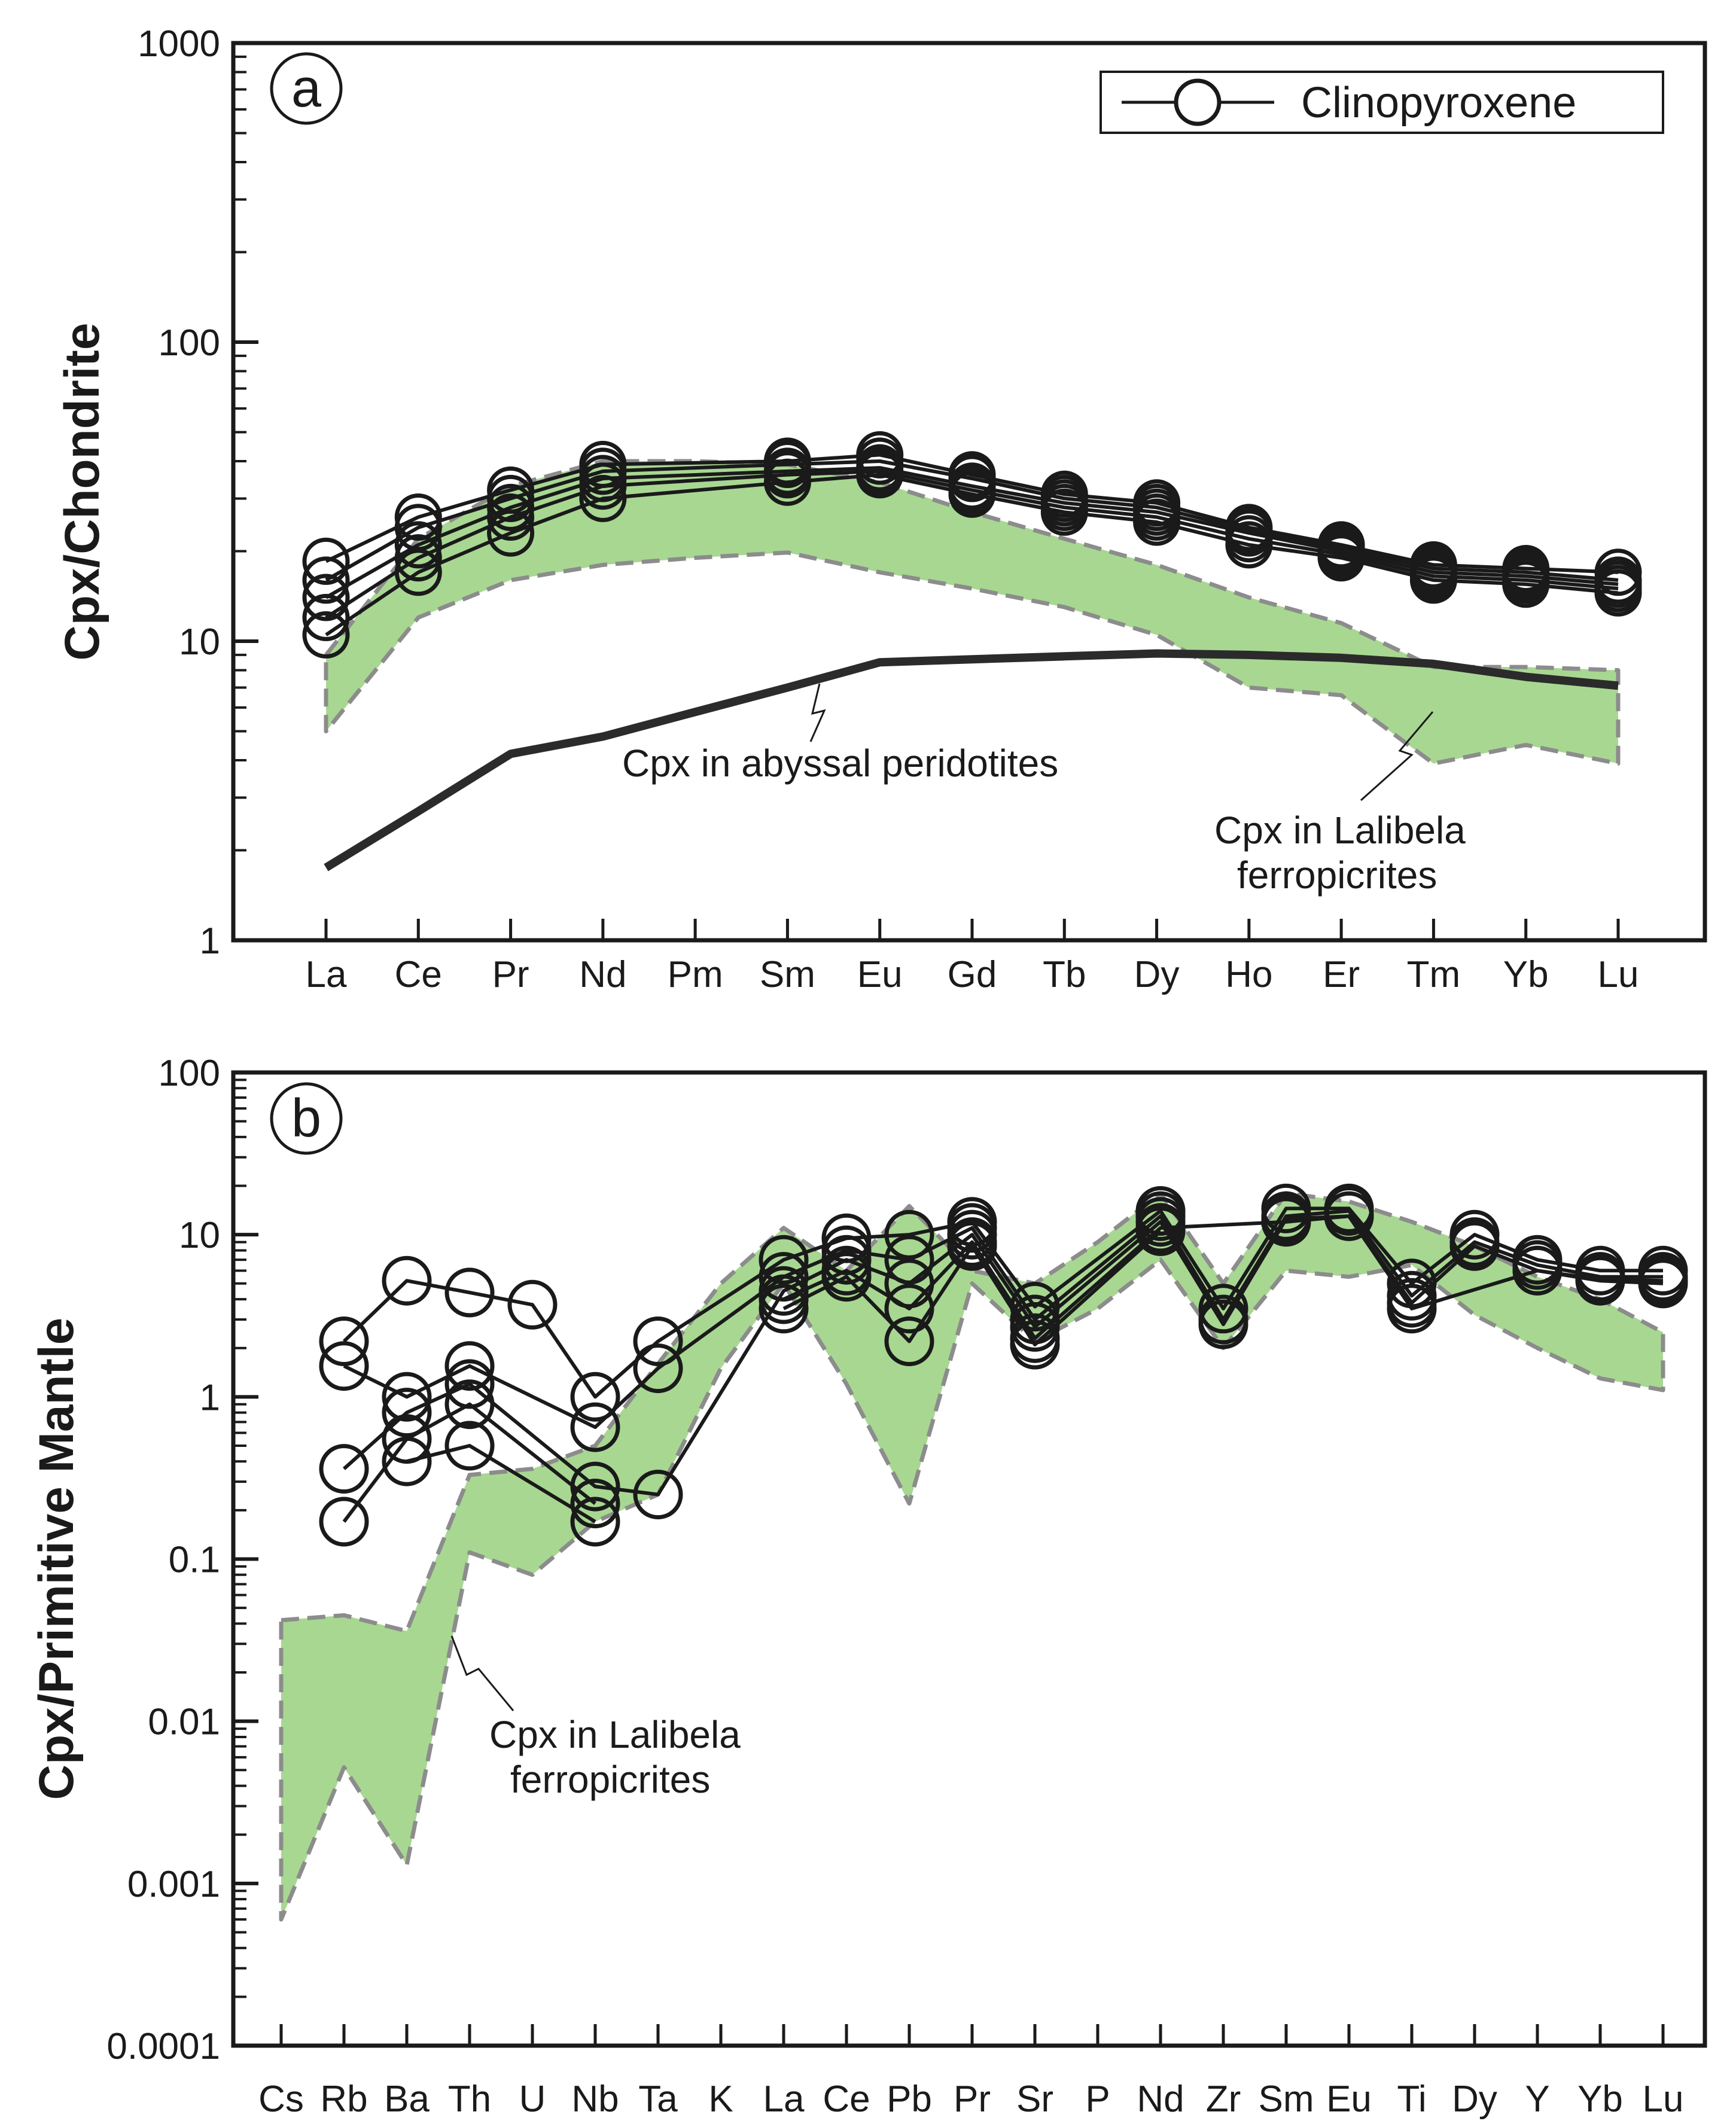 The width and height of the screenshot is (1736, 2124). Describe the element at coordinates (840, 734) in the screenshot. I see `annotation-abyssal: Cpx in abyssal peridotites` at that location.